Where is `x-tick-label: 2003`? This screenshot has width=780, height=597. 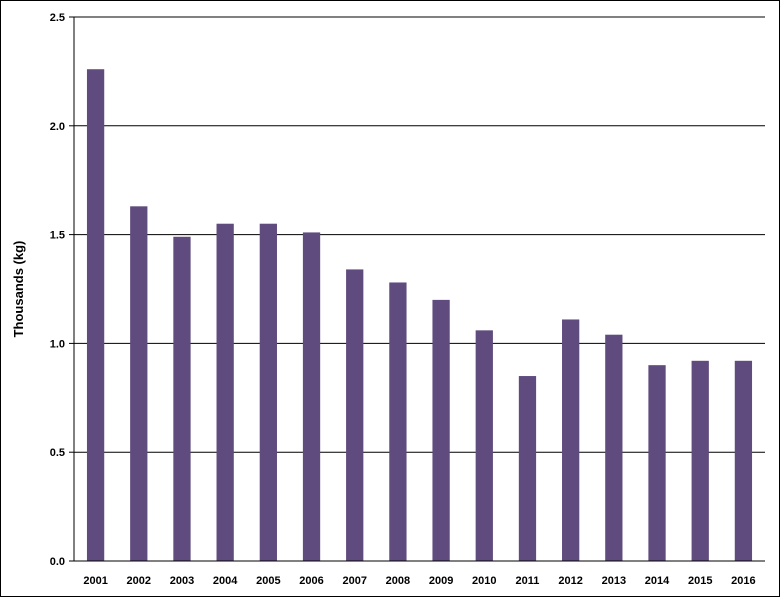
x-tick-label: 2003 is located at coordinates (182, 581).